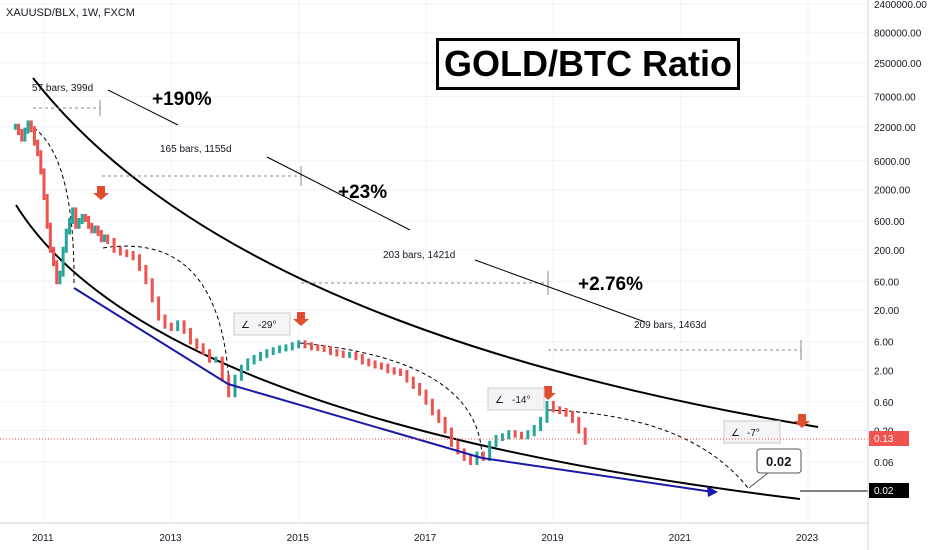 This screenshot has height=550, width=932. I want to click on price-tick-label: 20.00, so click(886, 311).